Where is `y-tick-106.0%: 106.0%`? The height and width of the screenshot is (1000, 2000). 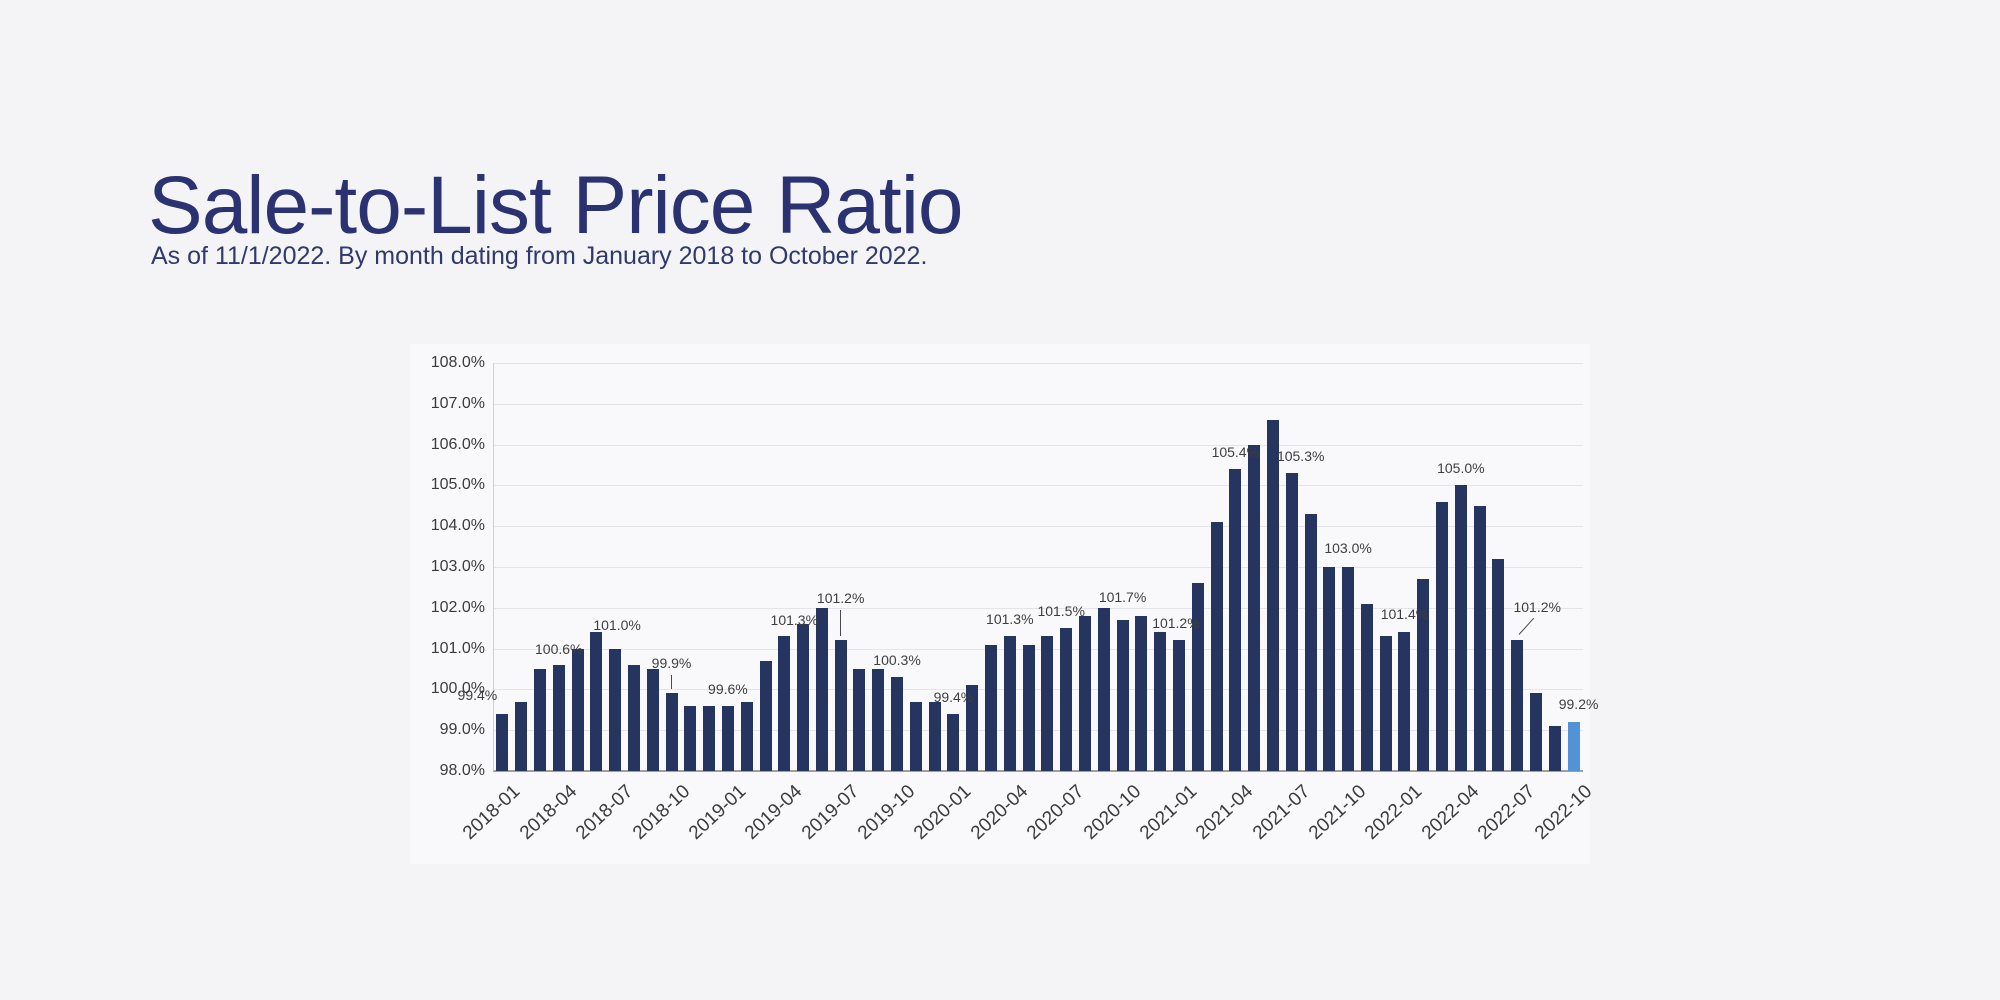 y-tick-106.0%: 106.0% is located at coordinates (457, 444).